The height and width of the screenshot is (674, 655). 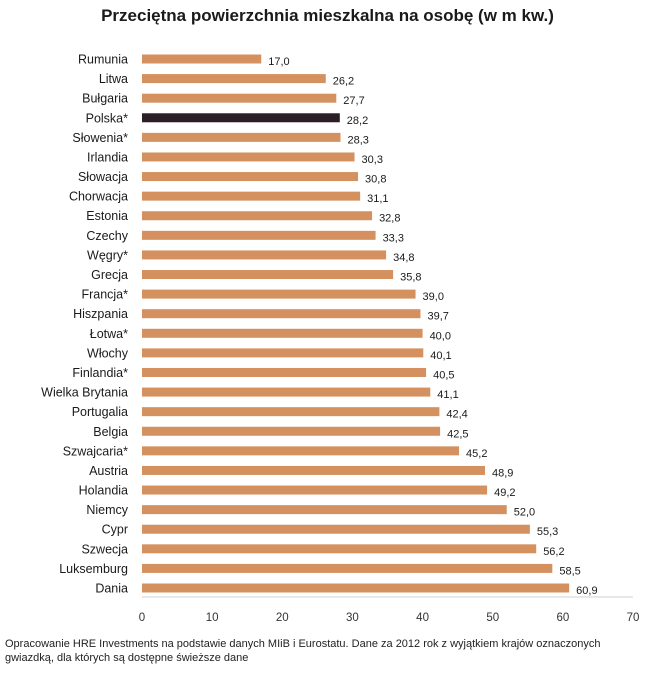 I want to click on category-label: Cypr, so click(x=115, y=530).